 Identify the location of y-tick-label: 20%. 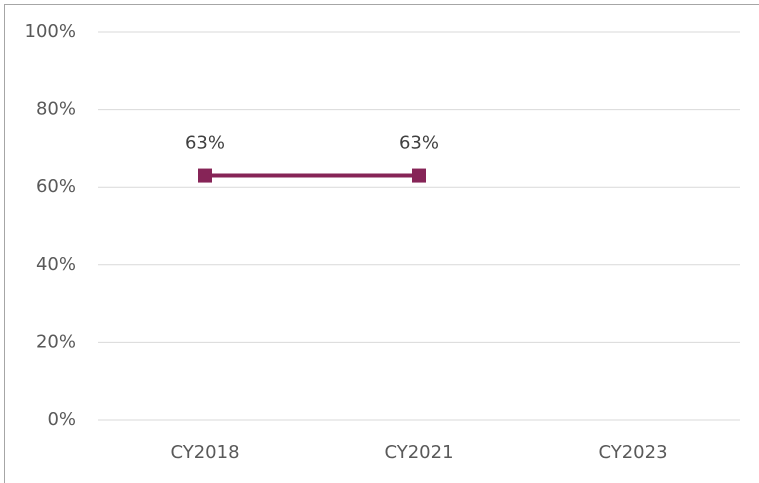
(56, 341).